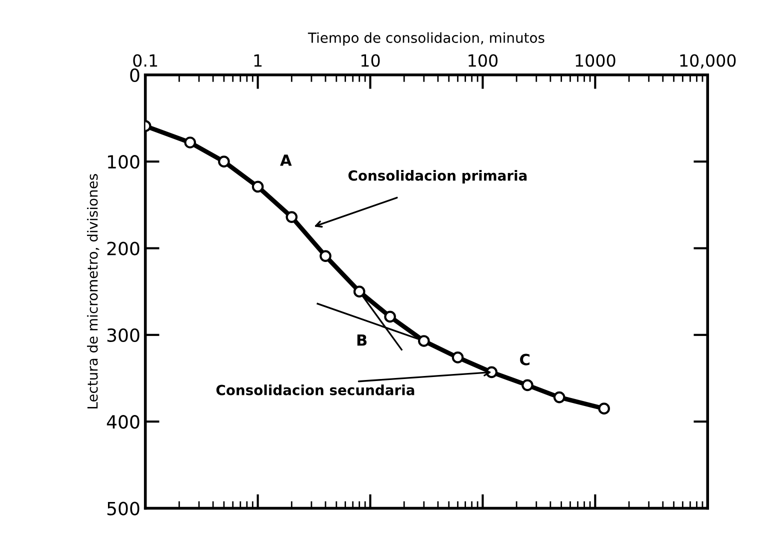 The width and height of the screenshot is (765, 535). What do you see at coordinates (135, 75) in the screenshot?
I see `y-tick-label: 0` at bounding box center [135, 75].